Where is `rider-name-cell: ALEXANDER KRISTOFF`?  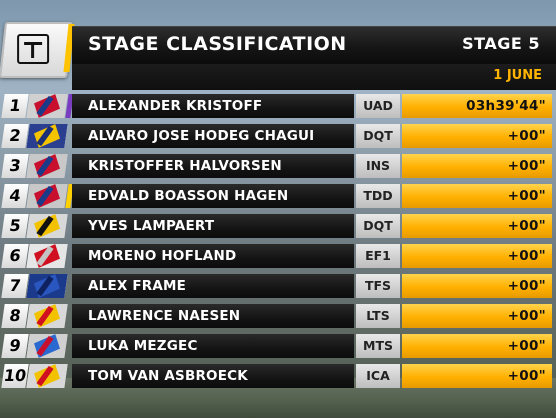 rider-name-cell: ALEXANDER KRISTOFF is located at coordinates (213, 106).